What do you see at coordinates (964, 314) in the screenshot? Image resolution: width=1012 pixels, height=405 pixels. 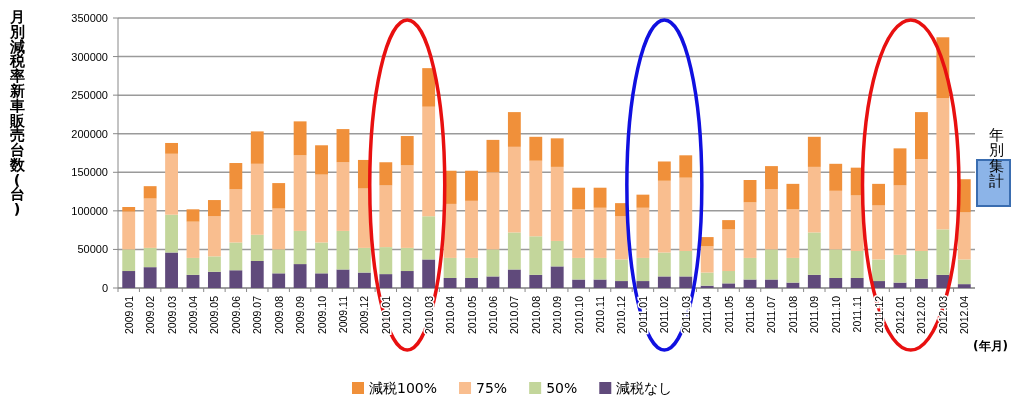 I see `x-tick-label: 2012.04` at bounding box center [964, 314].